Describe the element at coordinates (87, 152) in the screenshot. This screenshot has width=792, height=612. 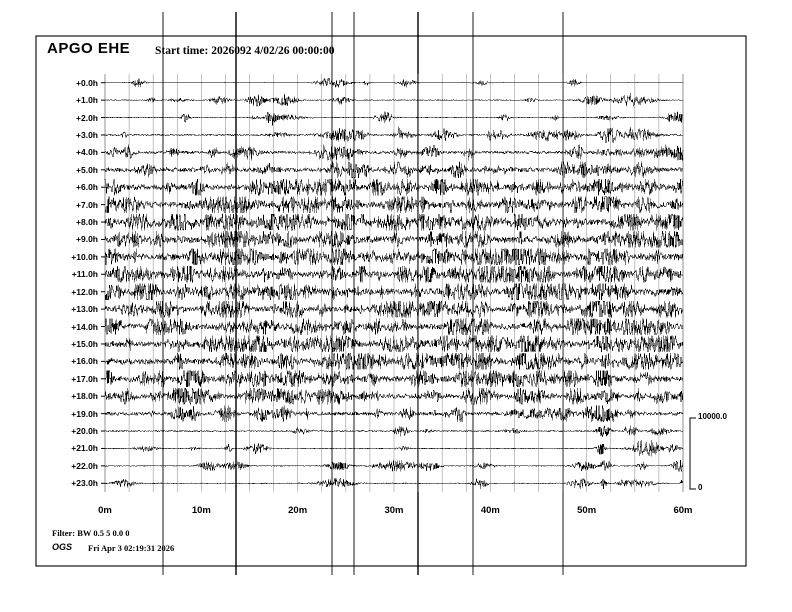
I see `y-axis-tick-label: +4.0h` at that location.